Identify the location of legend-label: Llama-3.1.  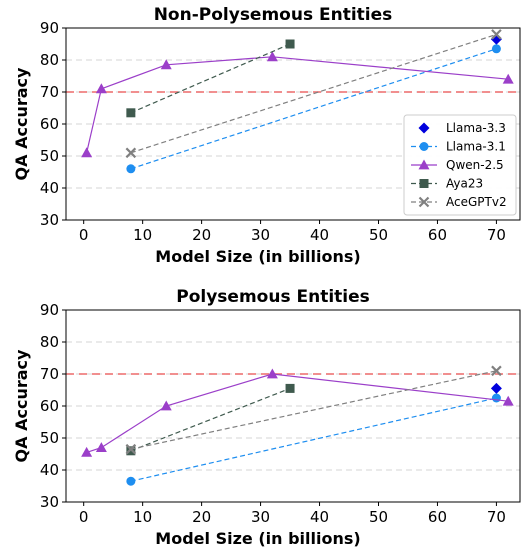
(476, 147).